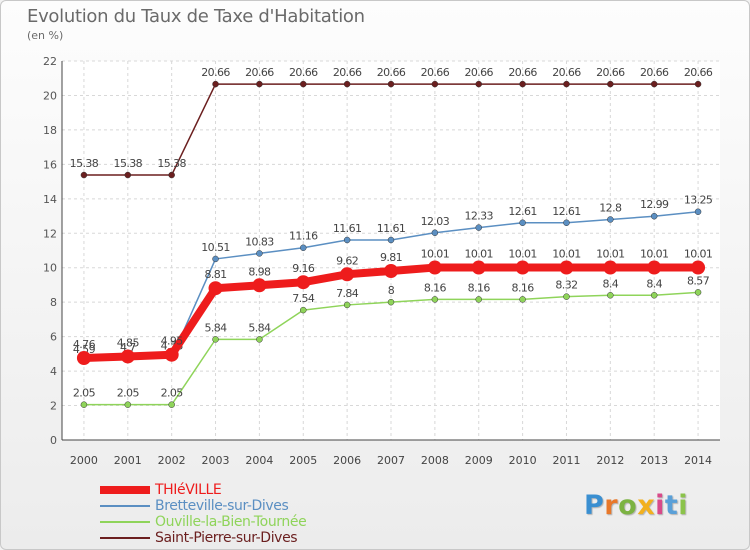  Describe the element at coordinates (683, 505) in the screenshot. I see `logo-letter: i` at that location.